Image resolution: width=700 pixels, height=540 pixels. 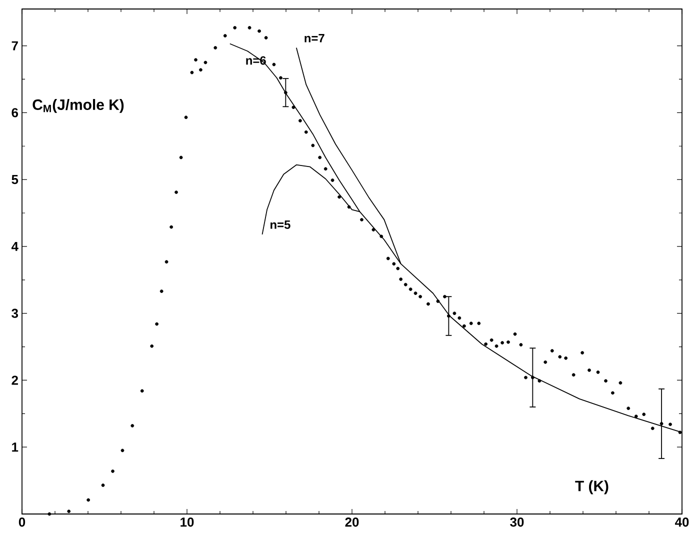 I want to click on y-tick-label: 2, so click(x=15, y=380).